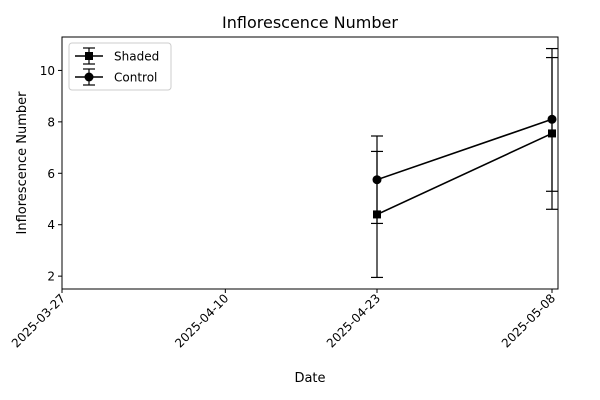 The image size is (600, 400). I want to click on y-tick-label: 8, so click(51, 122).